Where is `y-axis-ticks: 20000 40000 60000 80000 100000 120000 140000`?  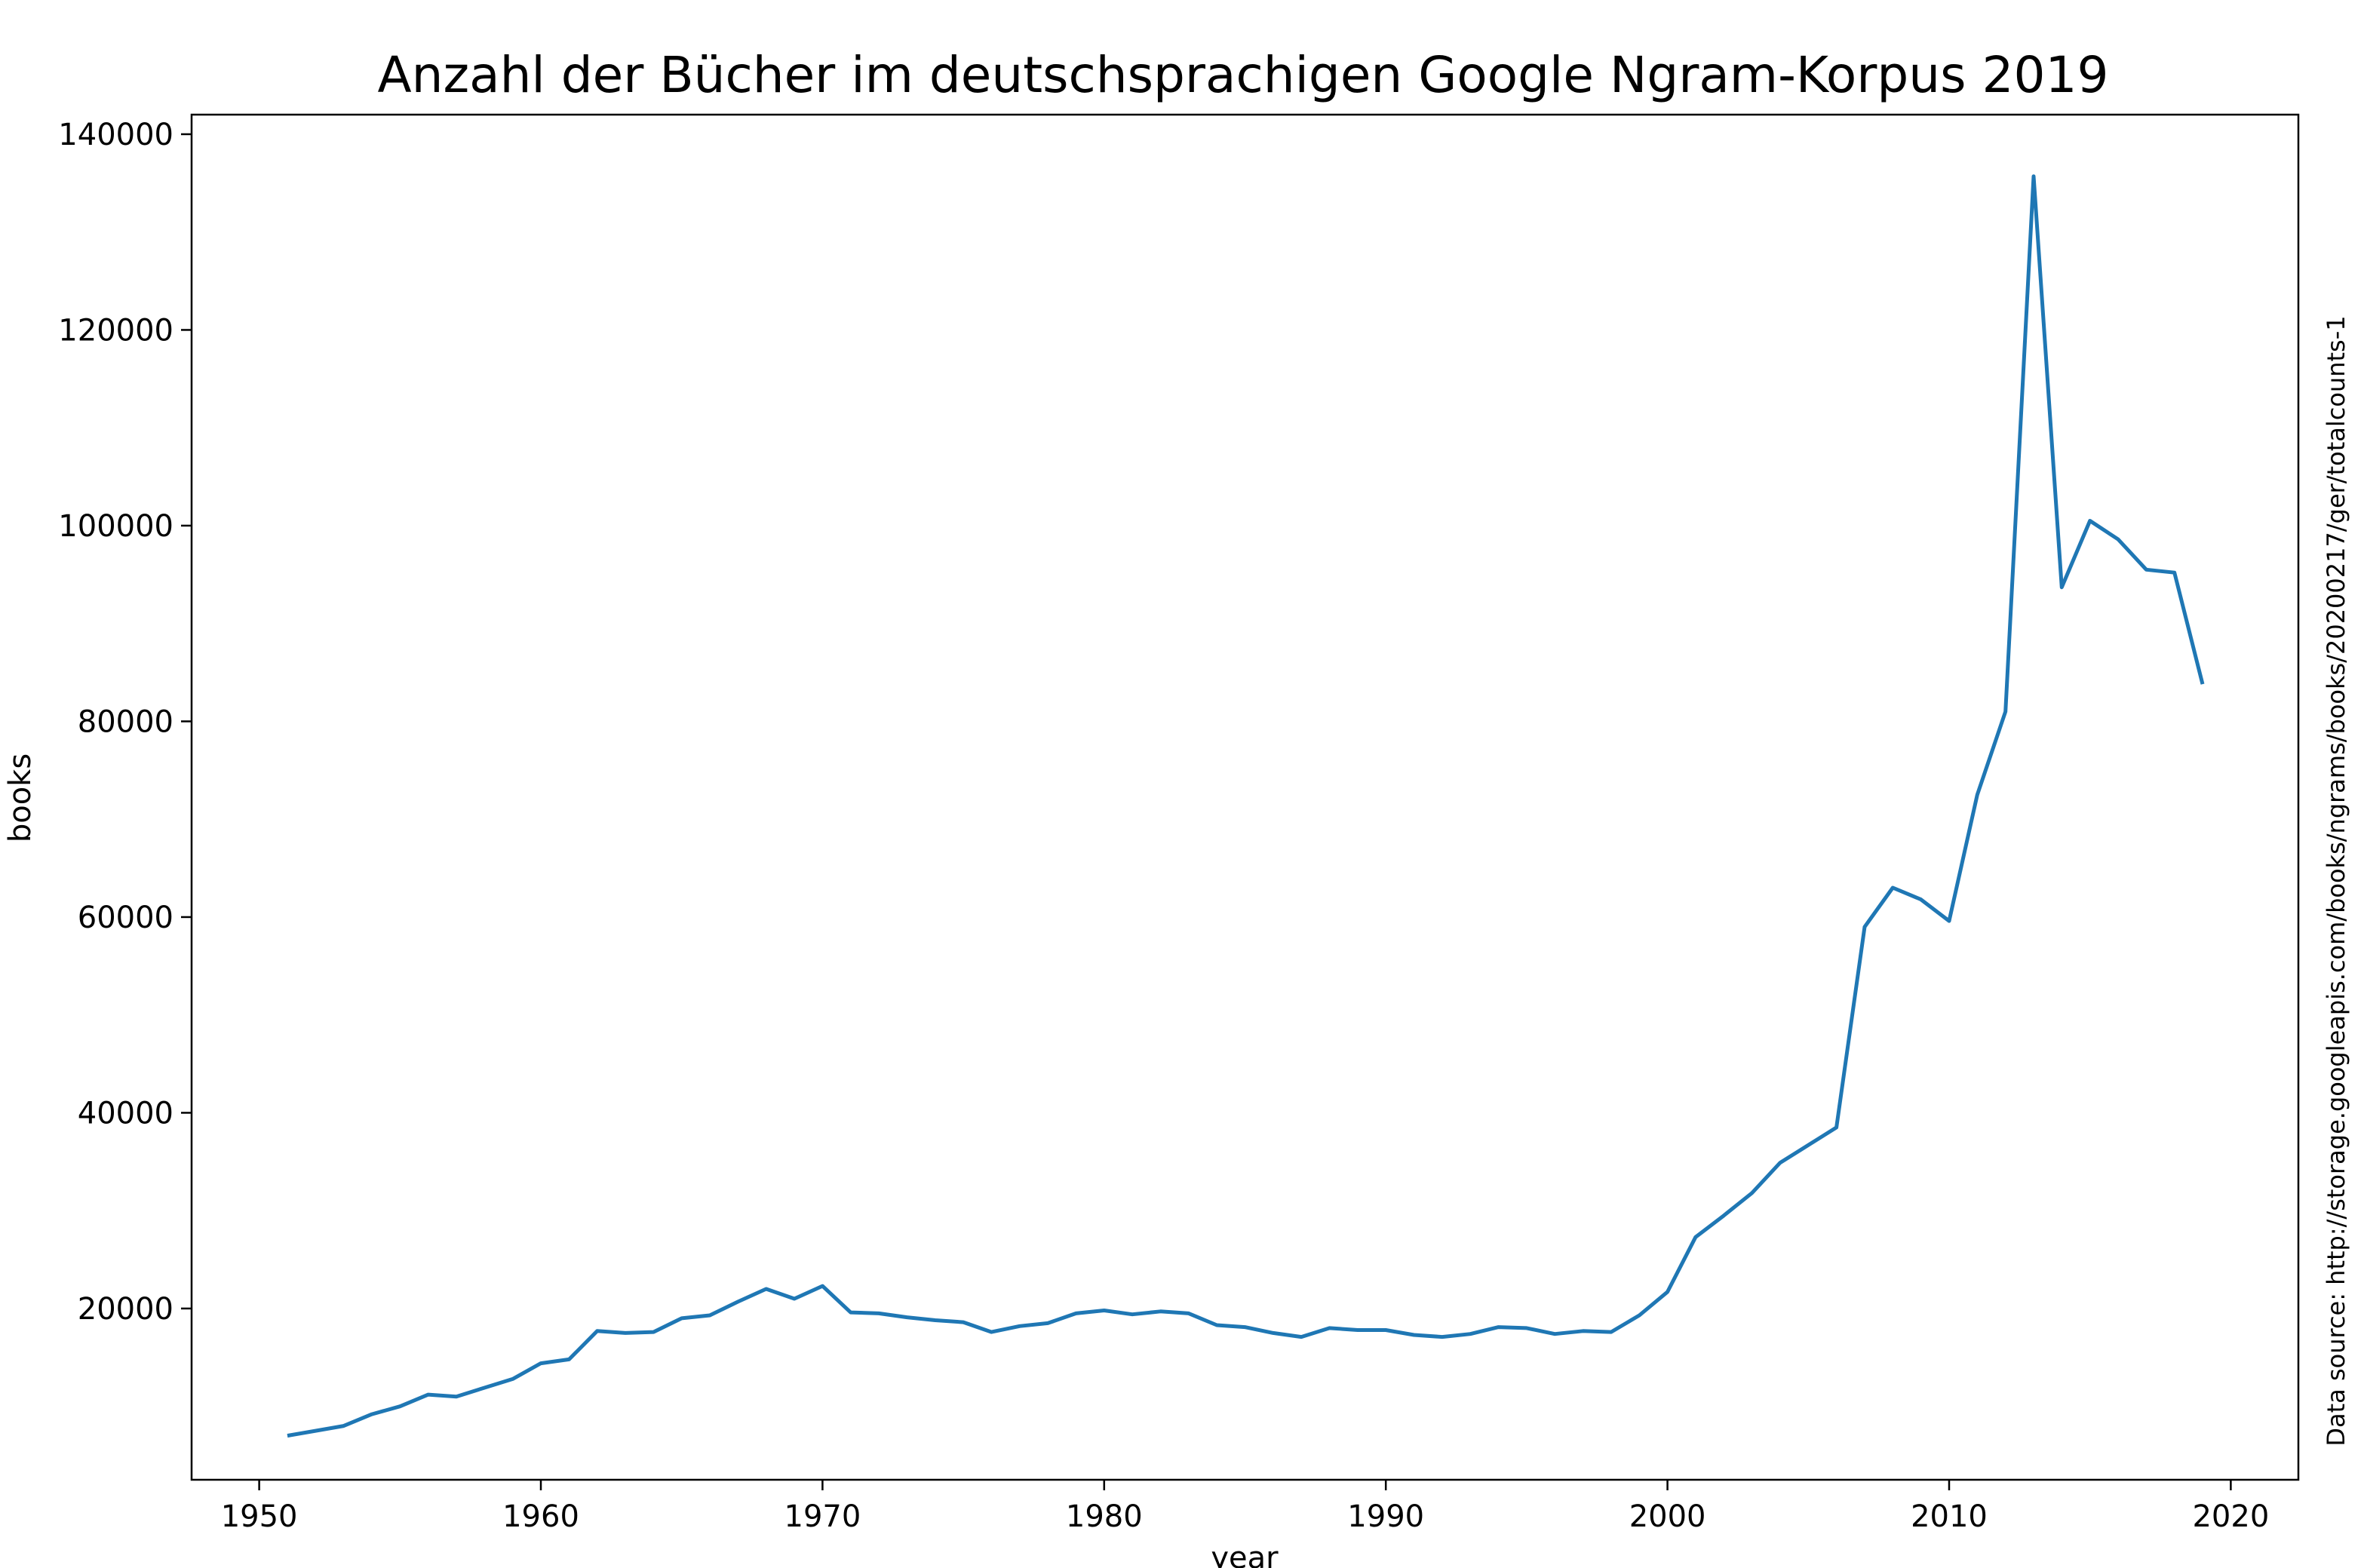
y-axis-ticks: 20000 40000 60000 80000 100000 120000 140000 is located at coordinates (125, 722).